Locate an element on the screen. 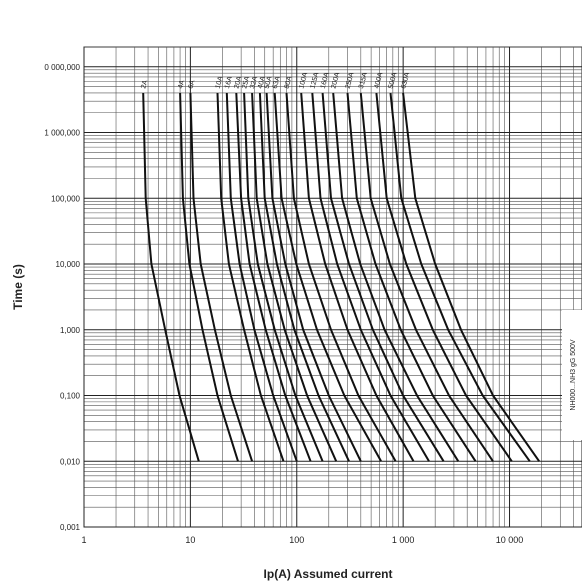  series-label: 160A is located at coordinates (325, 81).